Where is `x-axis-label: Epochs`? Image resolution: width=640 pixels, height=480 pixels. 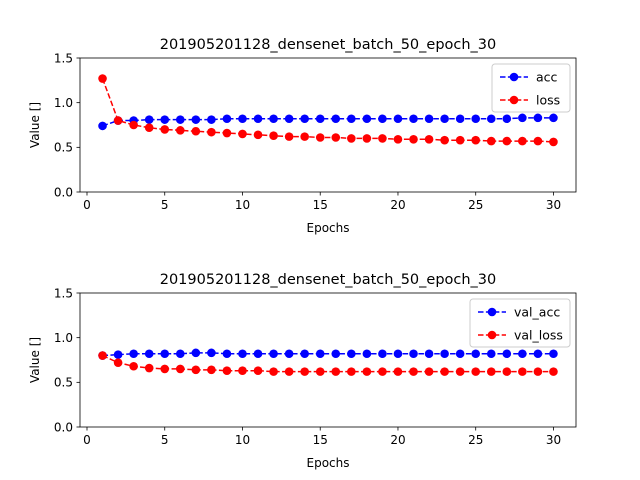 x-axis-label: Epochs is located at coordinates (328, 228).